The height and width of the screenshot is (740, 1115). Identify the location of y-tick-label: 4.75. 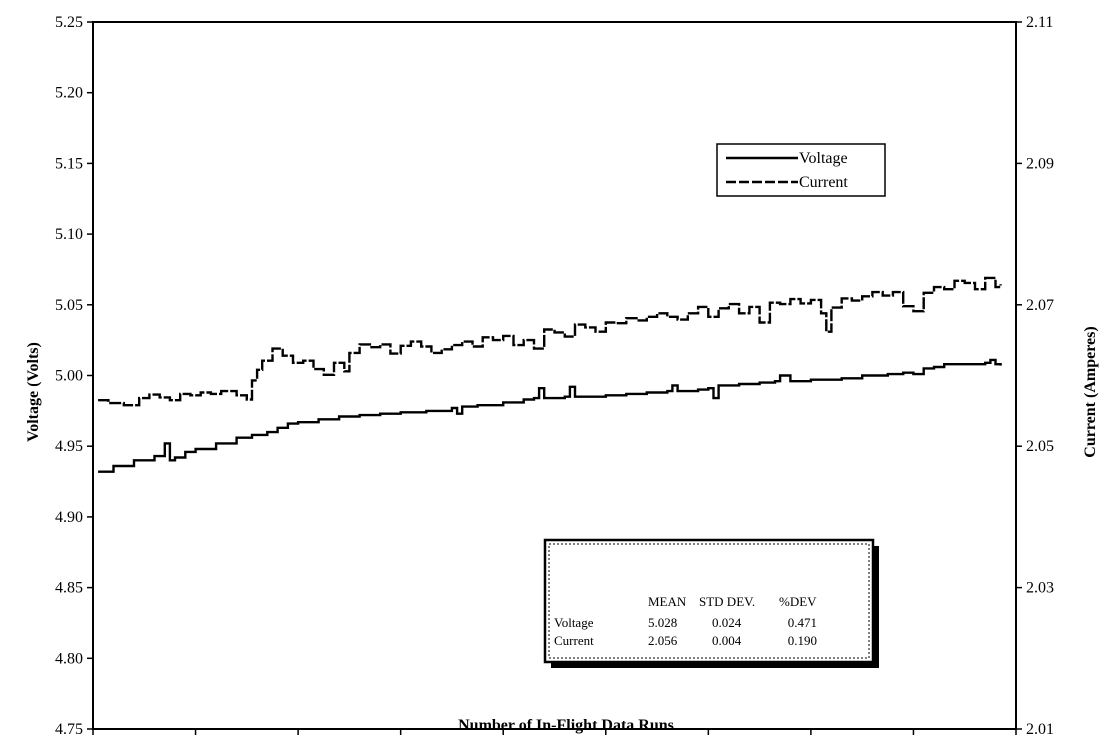
(69, 728).